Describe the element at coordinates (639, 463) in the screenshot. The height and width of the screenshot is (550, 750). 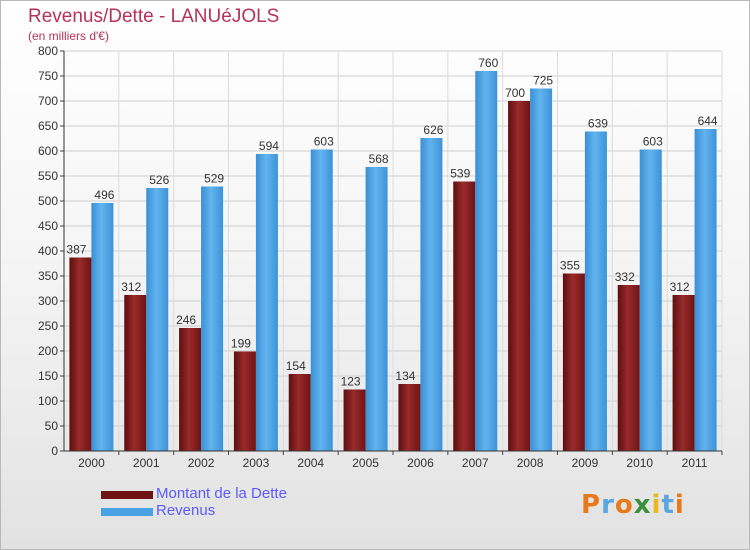
I see `x-tick-label: 2010` at that location.